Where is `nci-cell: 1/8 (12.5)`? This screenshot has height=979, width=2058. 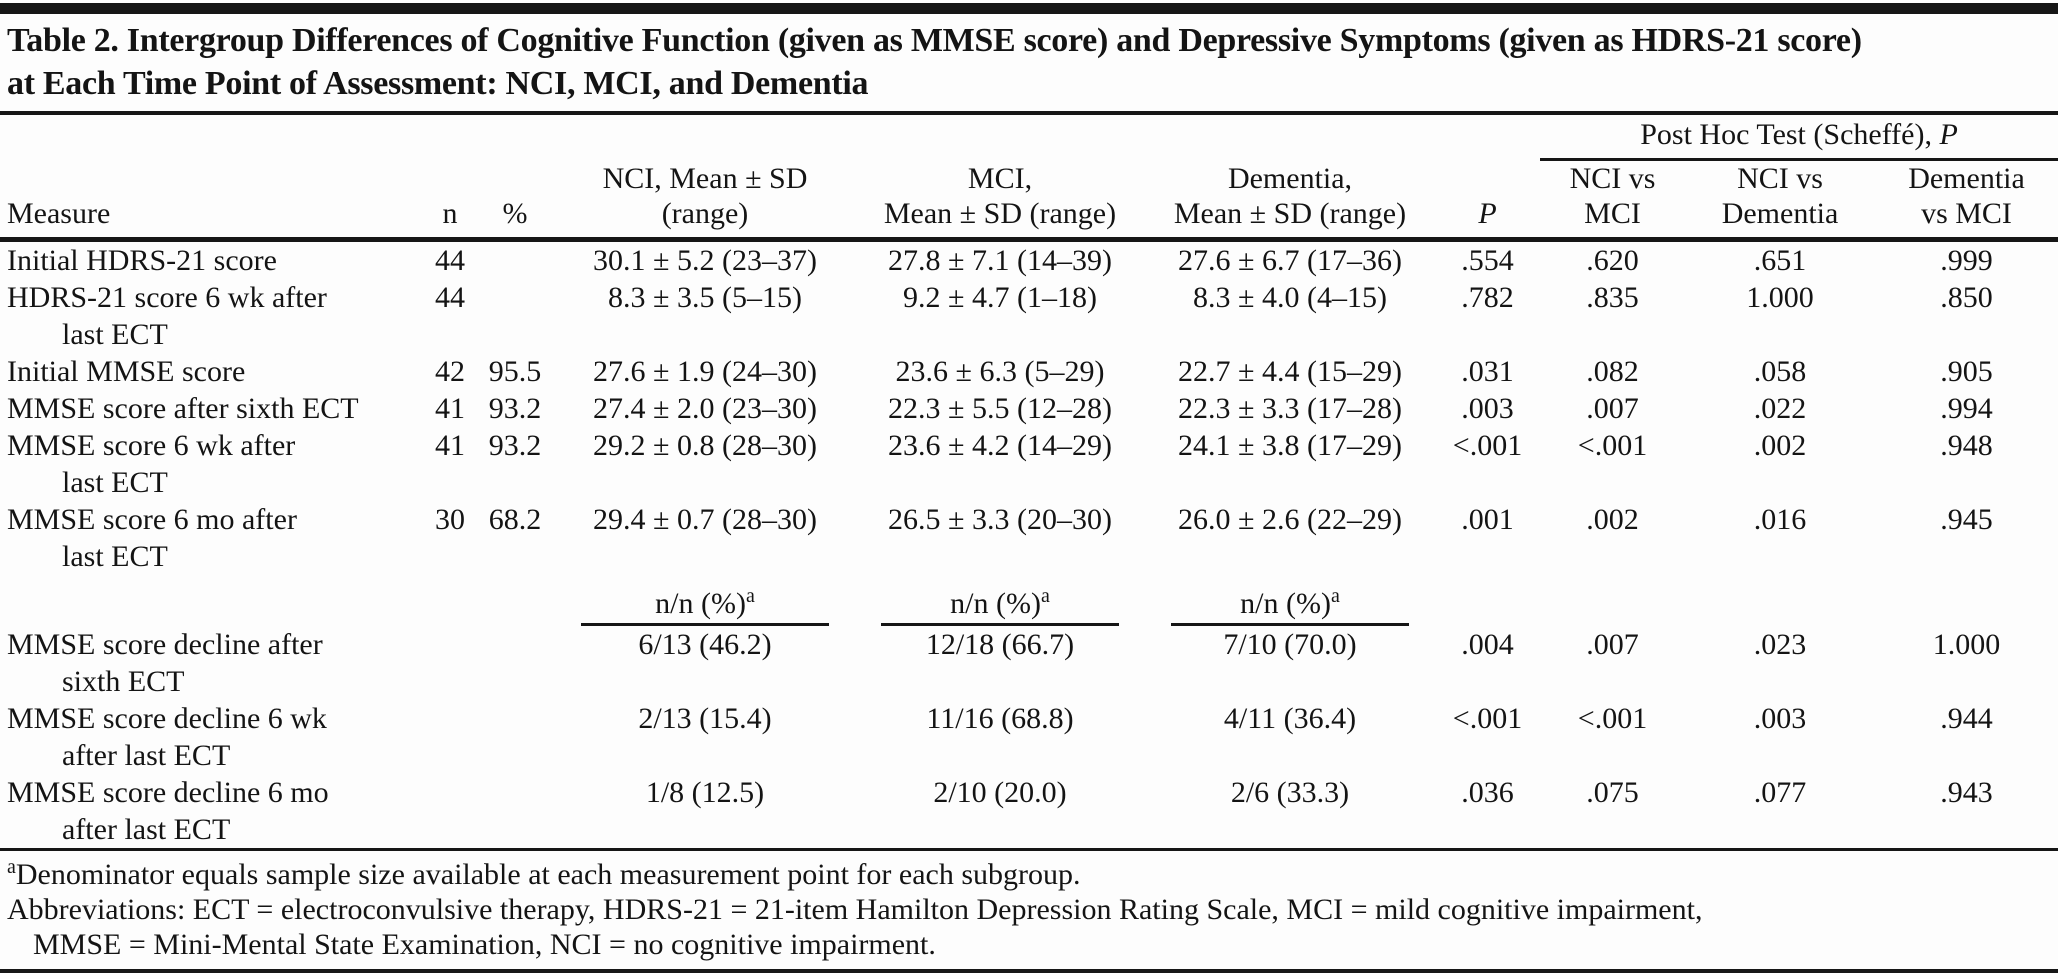 nci-cell: 1/8 (12.5) is located at coordinates (705, 792).